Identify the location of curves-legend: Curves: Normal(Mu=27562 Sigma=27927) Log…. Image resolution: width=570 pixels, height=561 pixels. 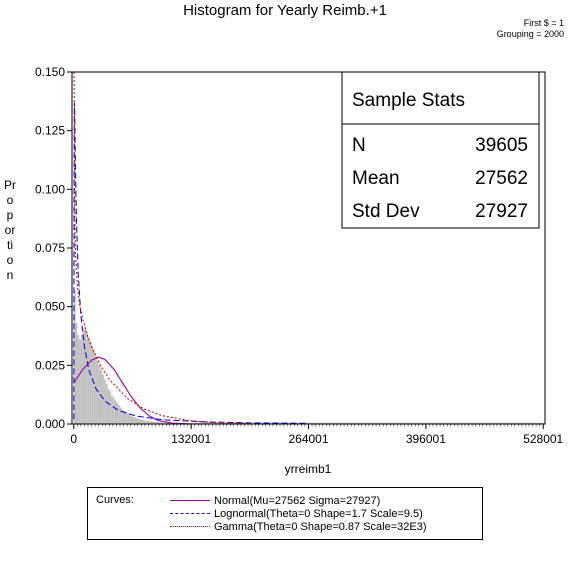
(285, 513).